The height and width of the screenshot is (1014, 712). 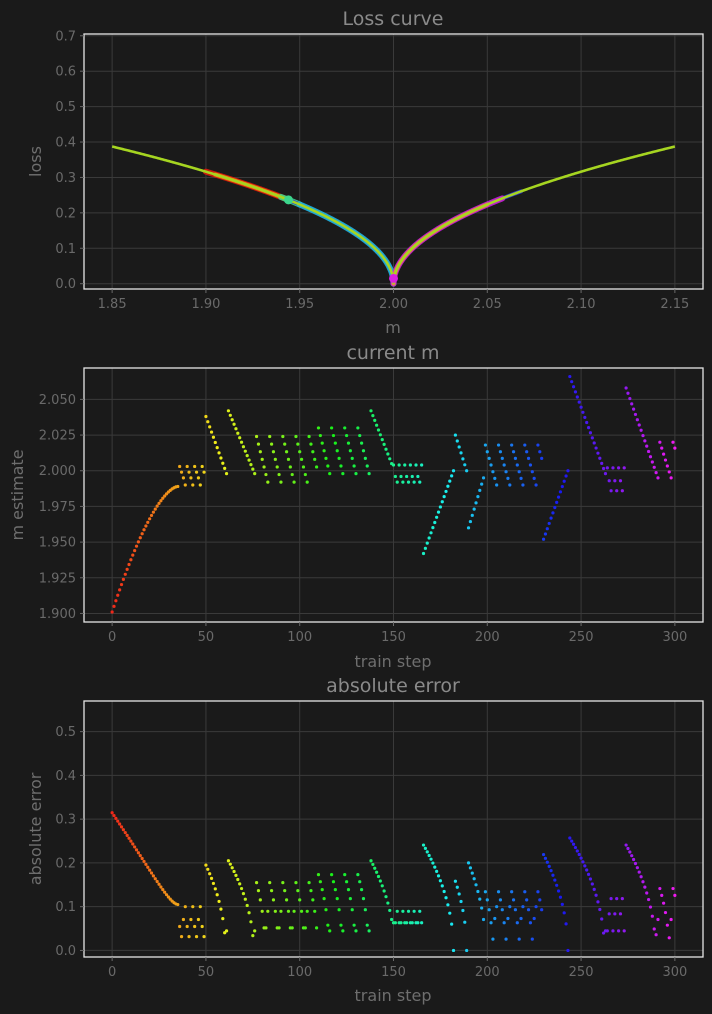 What do you see at coordinates (393, 304) in the screenshot?
I see `x-tick-label: 2.00` at bounding box center [393, 304].